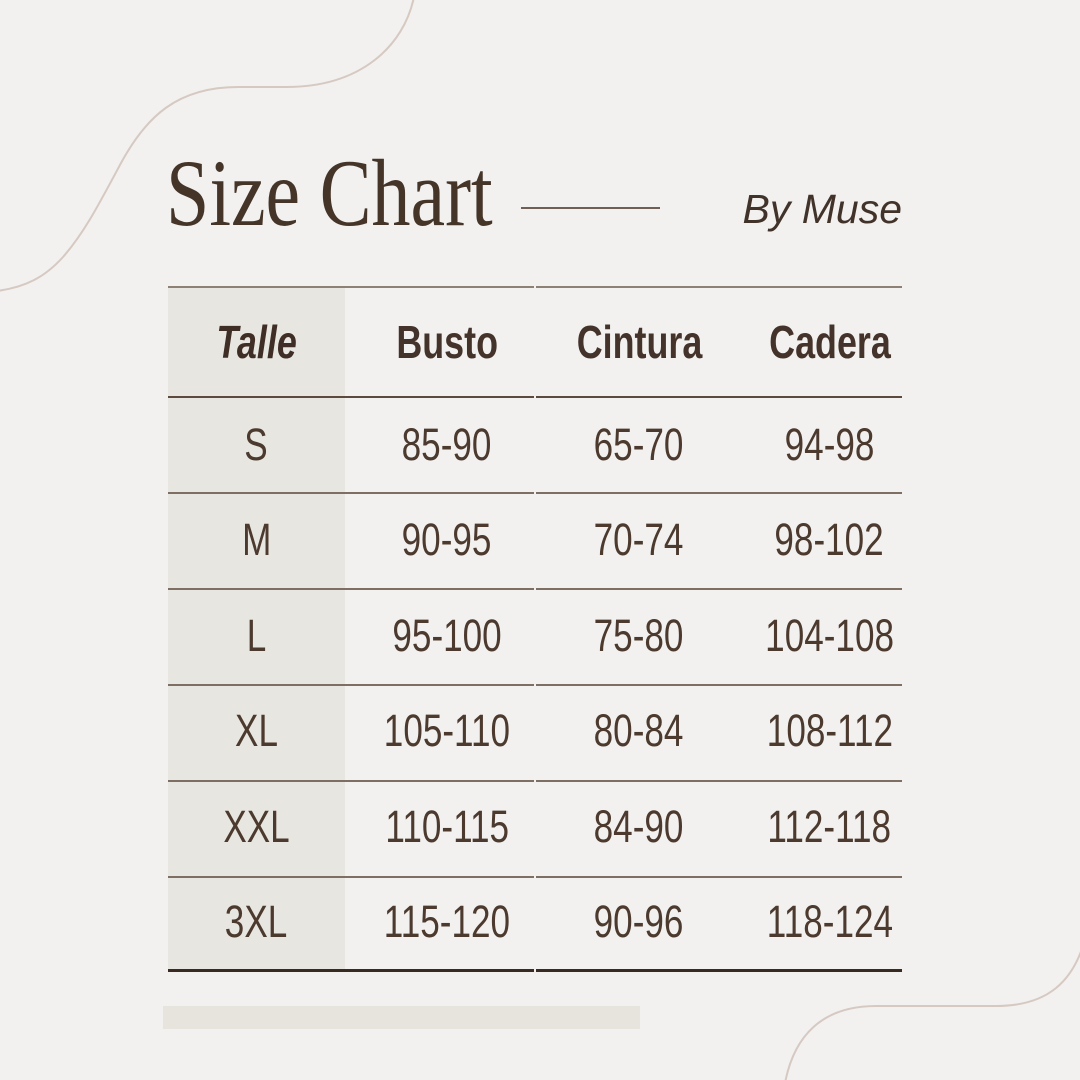  I want to click on page-title: Size Chart, so click(329, 193).